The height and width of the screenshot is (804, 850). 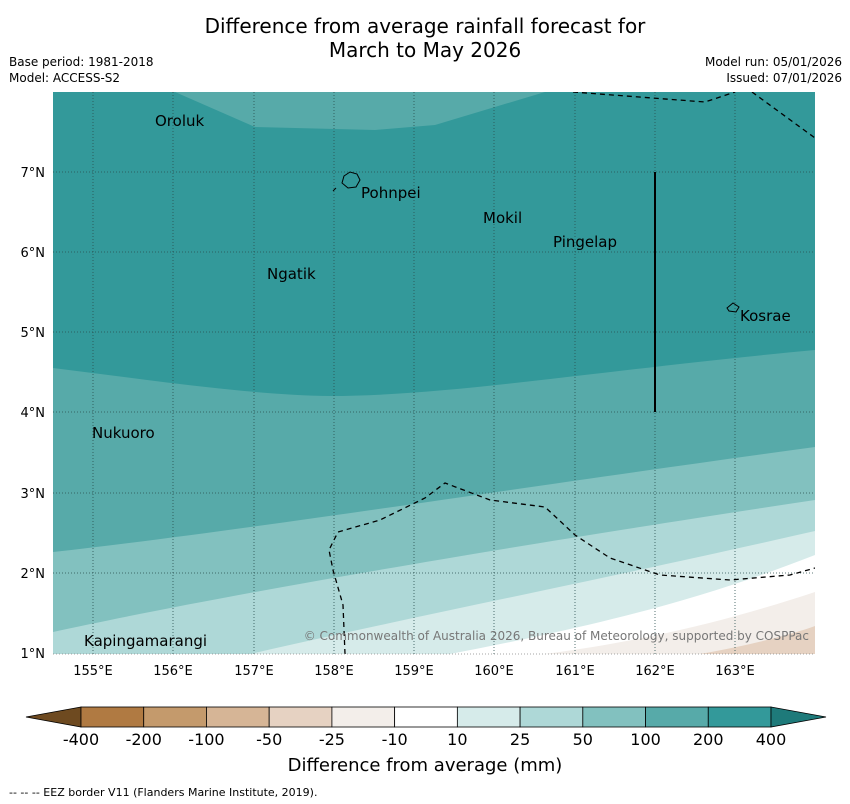 I want to click on issued-date: Issued: 07/01/2026, so click(x=784, y=78).